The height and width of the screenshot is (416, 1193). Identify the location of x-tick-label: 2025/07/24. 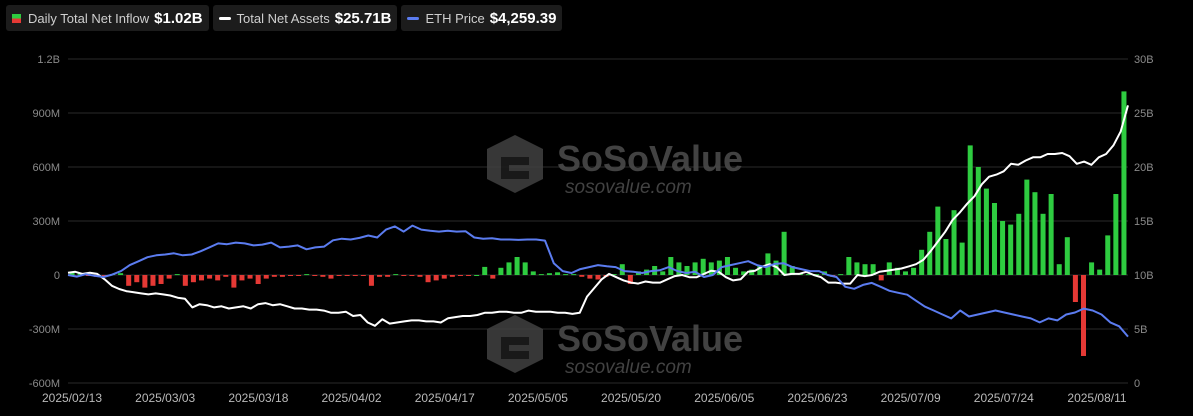
(1004, 398).